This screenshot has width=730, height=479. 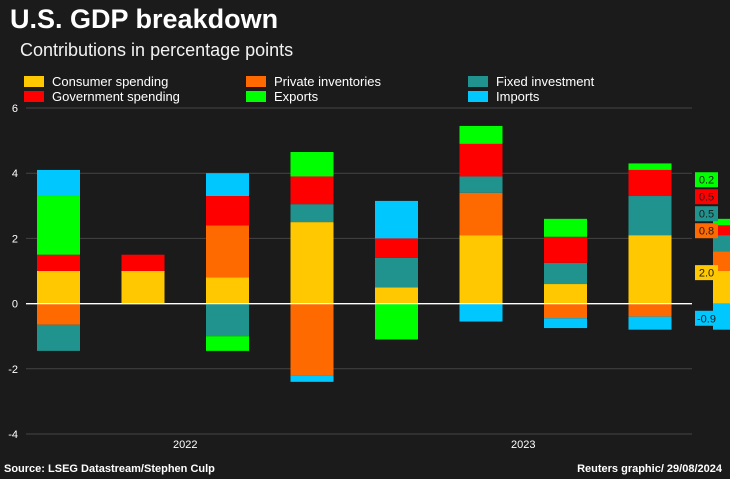 What do you see at coordinates (296, 96) in the screenshot?
I see `legend-label: Exports` at bounding box center [296, 96].